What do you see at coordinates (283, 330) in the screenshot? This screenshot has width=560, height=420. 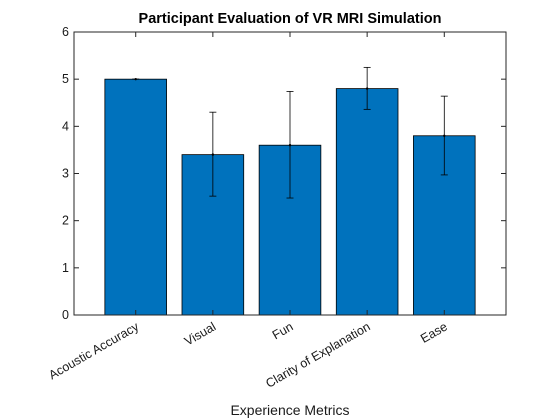 I see `x-tick-label: Fun` at bounding box center [283, 330].